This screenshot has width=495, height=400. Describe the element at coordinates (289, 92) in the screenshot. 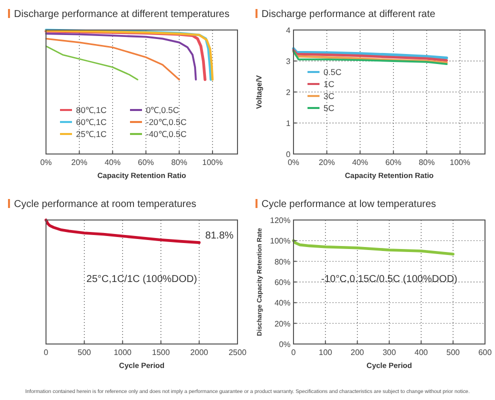

I see `y-tick-label: 2` at that location.